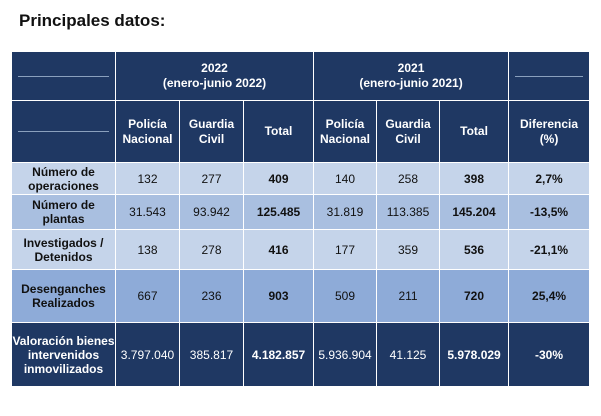 The image size is (601, 416). What do you see at coordinates (411, 83) in the screenshot?
I see `period-range: (enero-junio 2021)` at bounding box center [411, 83].